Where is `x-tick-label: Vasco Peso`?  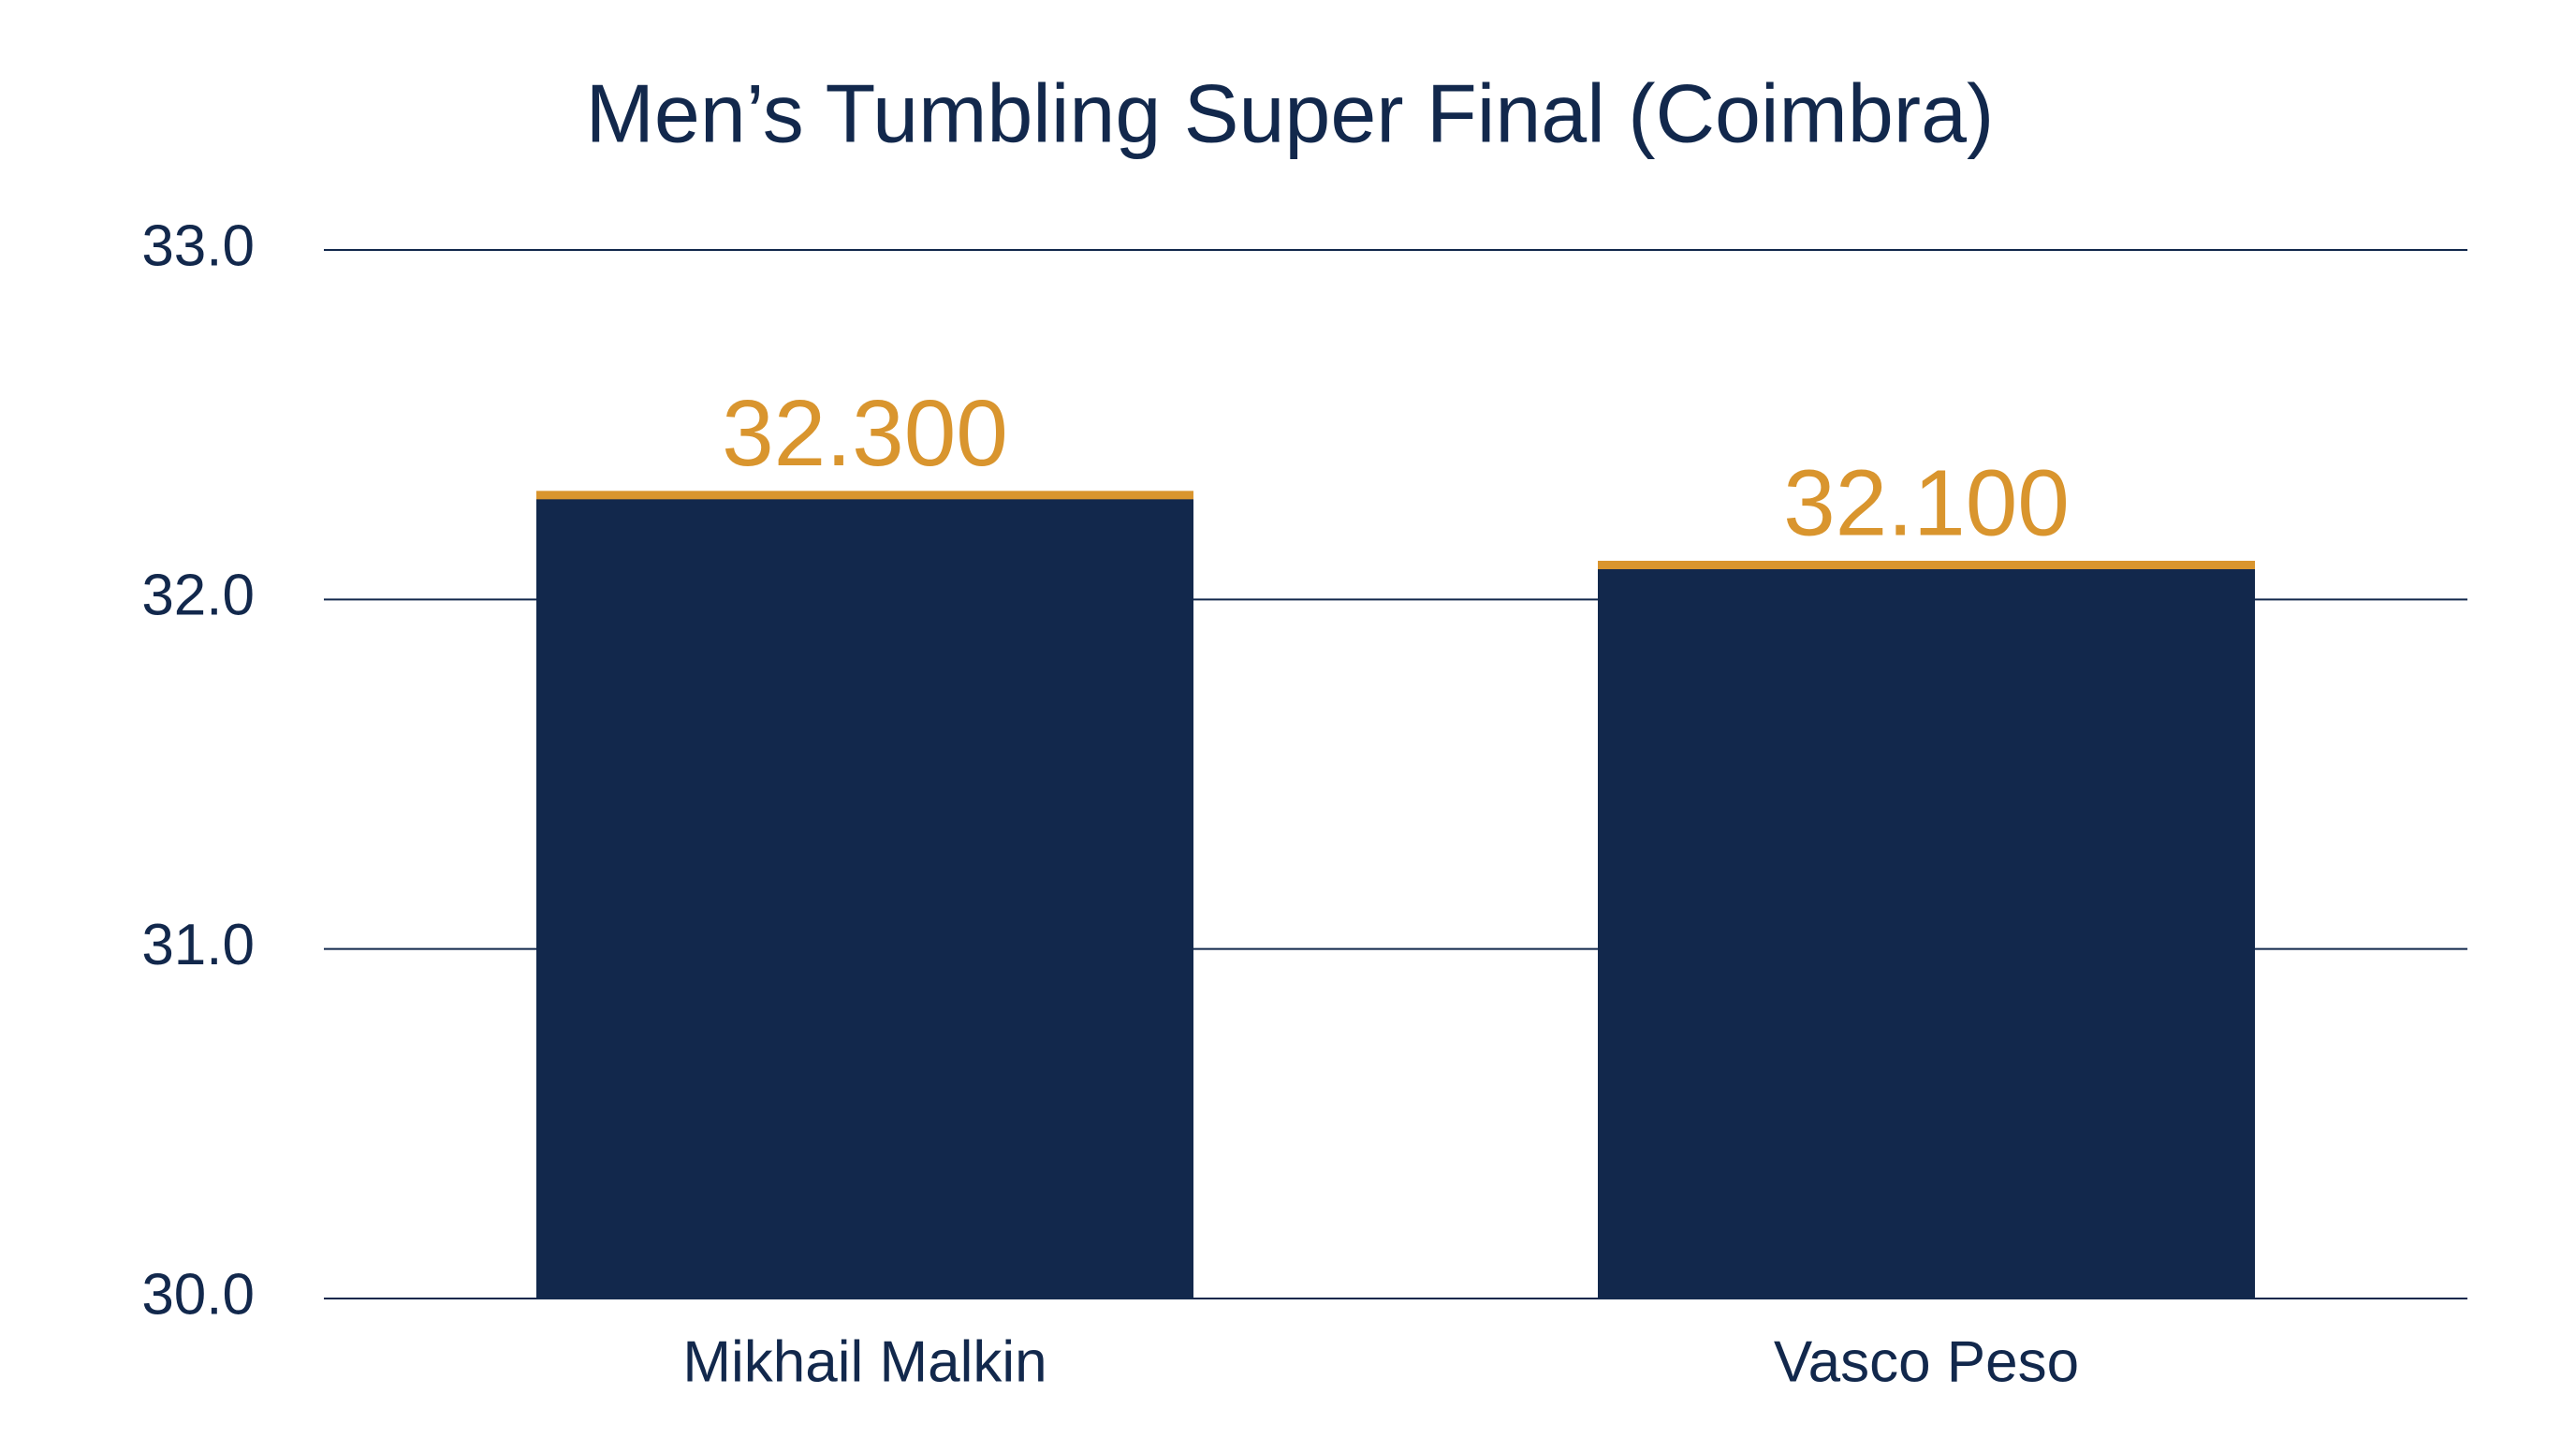
x-tick-label: Vasco Peso is located at coordinates (1926, 1361).